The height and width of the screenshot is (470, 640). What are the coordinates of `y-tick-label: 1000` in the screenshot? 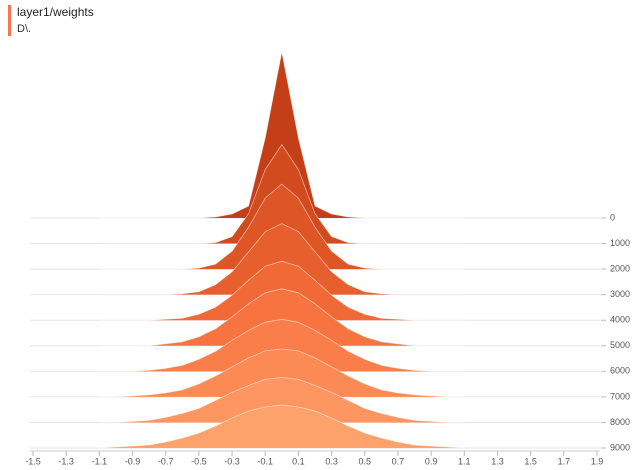 It's located at (620, 243).